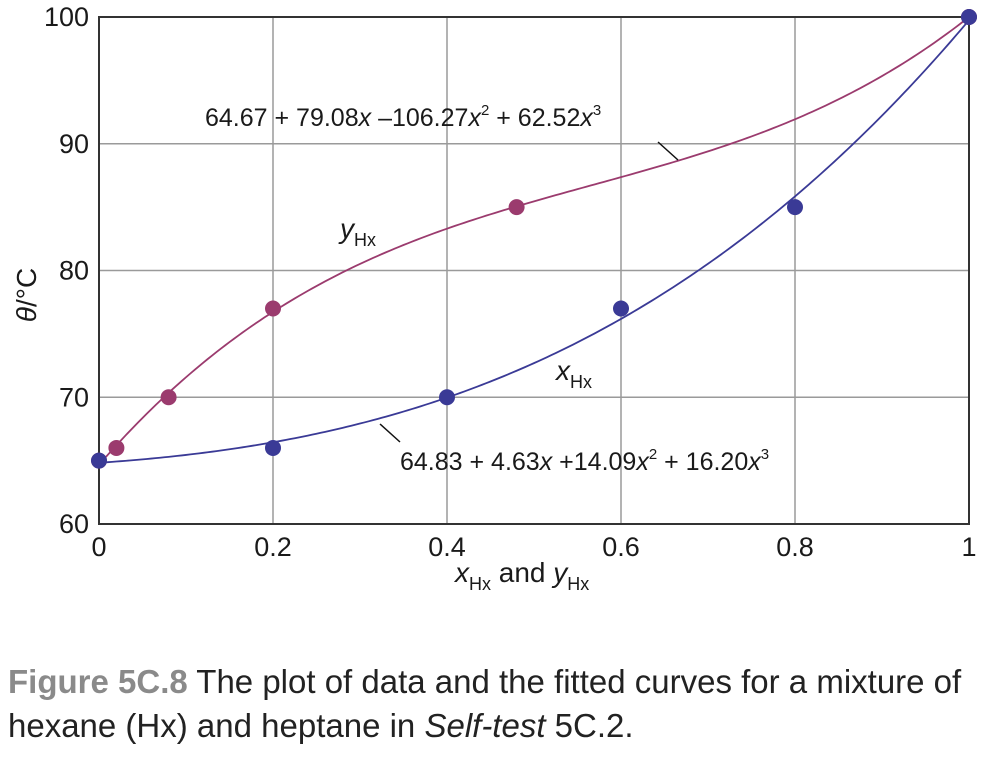 The height and width of the screenshot is (765, 997). Describe the element at coordinates (273, 547) in the screenshot. I see `x-tick-label: 0.2` at that location.